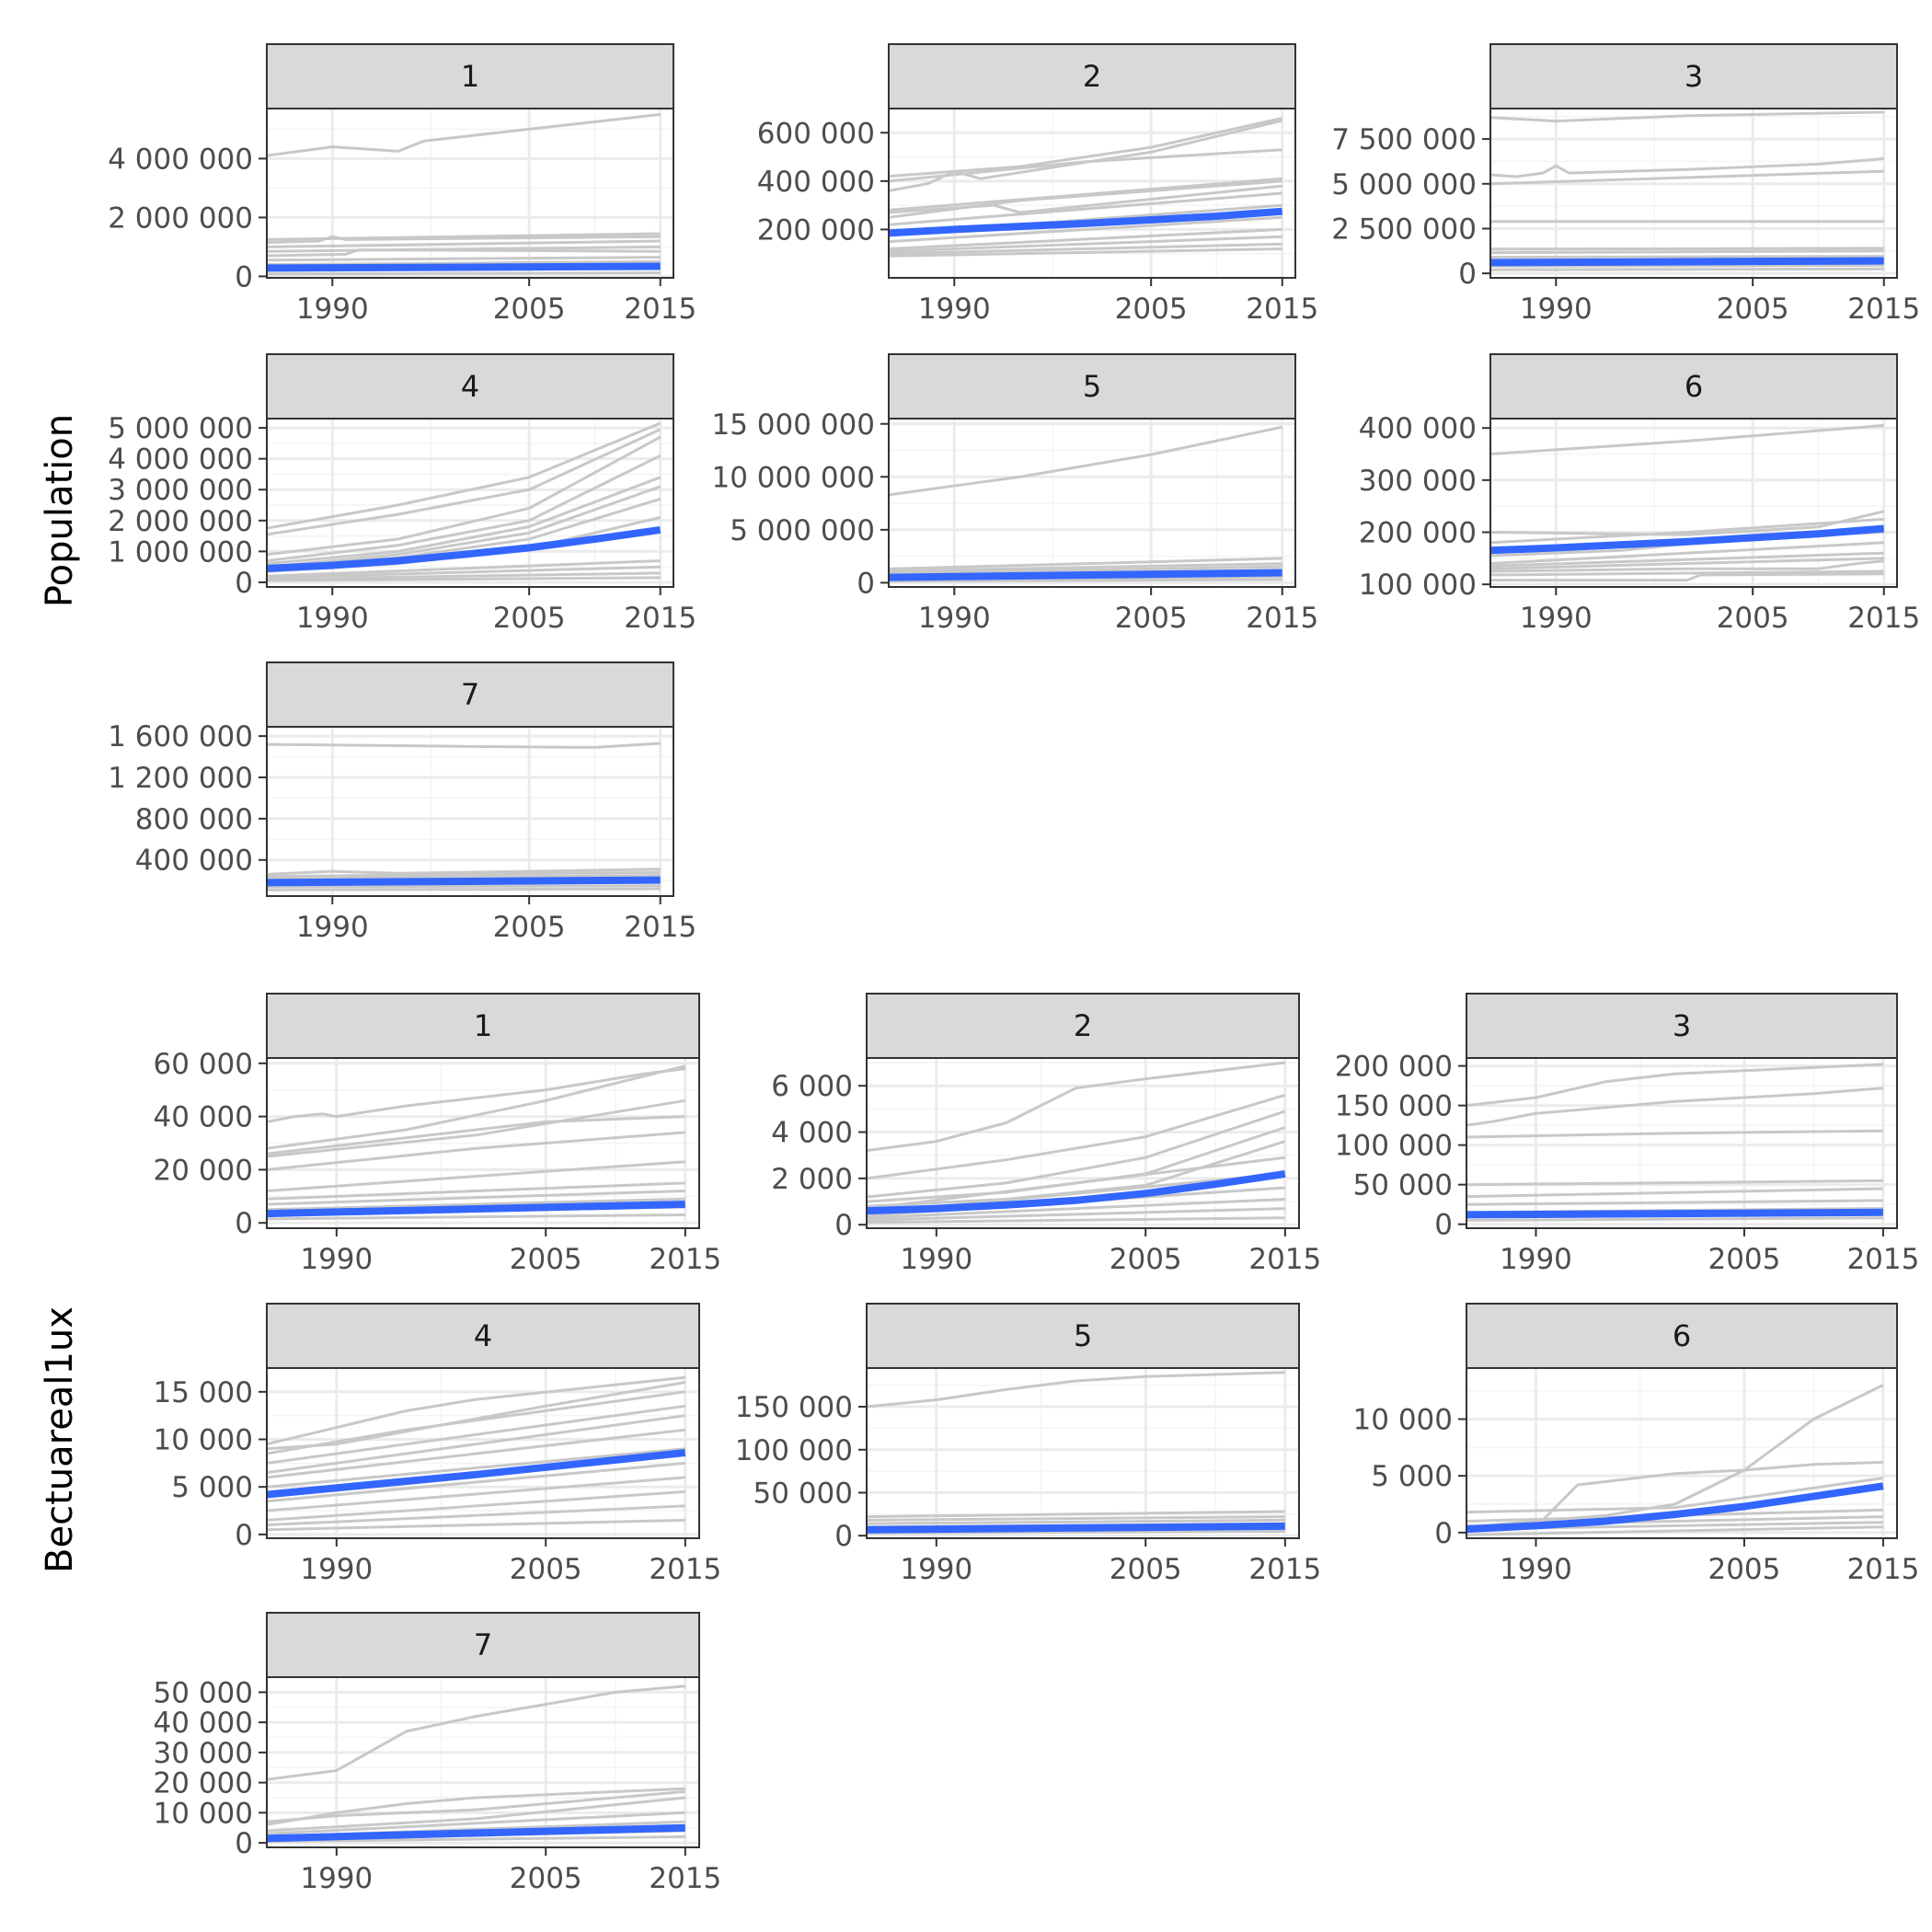 This screenshot has width=1932, height=1932. I want to click on strip-label-bectuareal1ux-3: 3, so click(1682, 1025).